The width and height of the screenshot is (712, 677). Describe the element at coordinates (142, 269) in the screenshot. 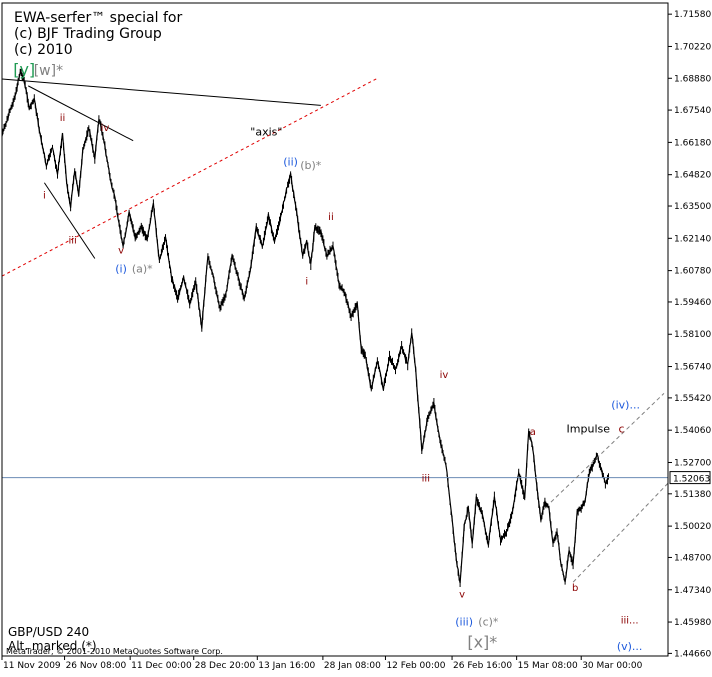

I see `wave-label: (a)*` at that location.